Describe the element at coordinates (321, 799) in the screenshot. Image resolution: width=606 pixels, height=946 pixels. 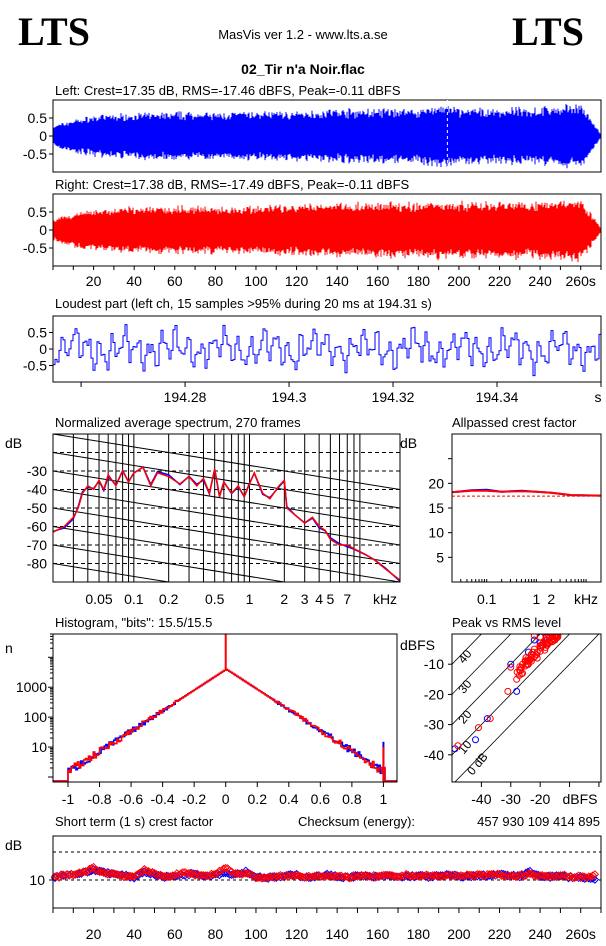
I see `x-tick-label: 0.6` at that location.